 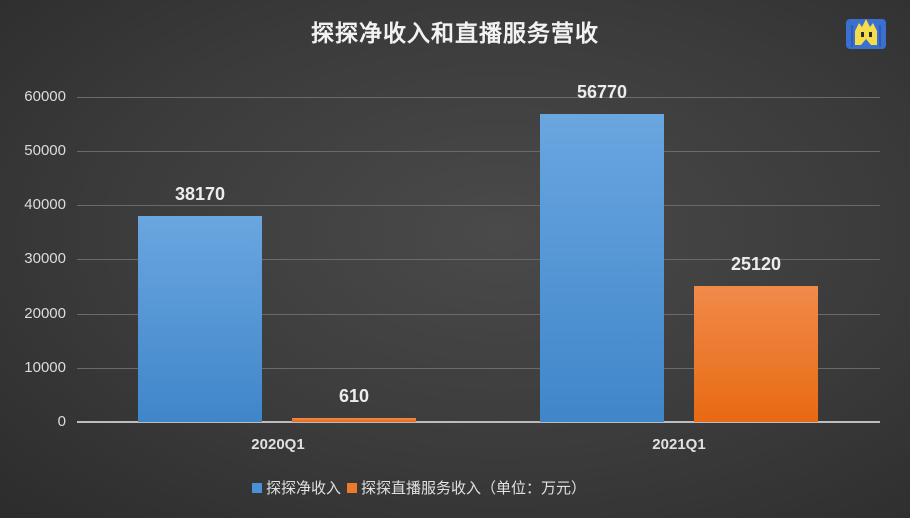 What do you see at coordinates (45, 204) in the screenshot?
I see `y-tick: 40000` at bounding box center [45, 204].